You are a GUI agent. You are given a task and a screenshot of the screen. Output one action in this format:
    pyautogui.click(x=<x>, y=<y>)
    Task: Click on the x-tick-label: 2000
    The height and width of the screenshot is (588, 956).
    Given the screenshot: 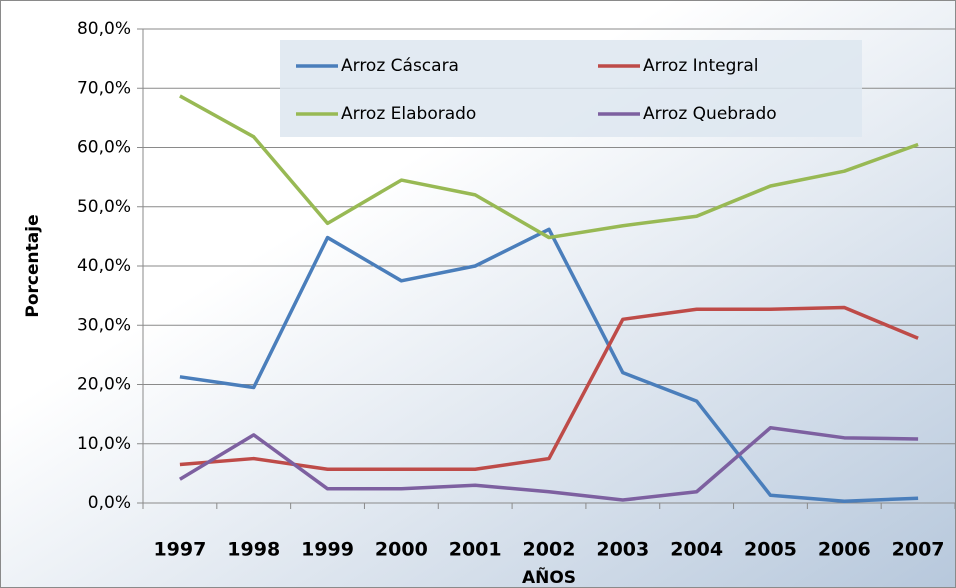 What is the action you would take?
    pyautogui.click(x=401, y=550)
    